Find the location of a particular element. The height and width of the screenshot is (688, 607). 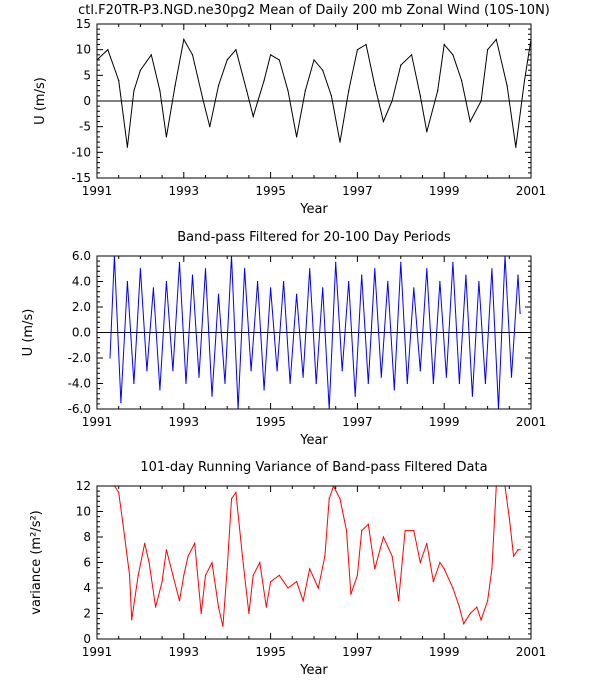

y-tick-label: 4.0 is located at coordinates (81, 282).